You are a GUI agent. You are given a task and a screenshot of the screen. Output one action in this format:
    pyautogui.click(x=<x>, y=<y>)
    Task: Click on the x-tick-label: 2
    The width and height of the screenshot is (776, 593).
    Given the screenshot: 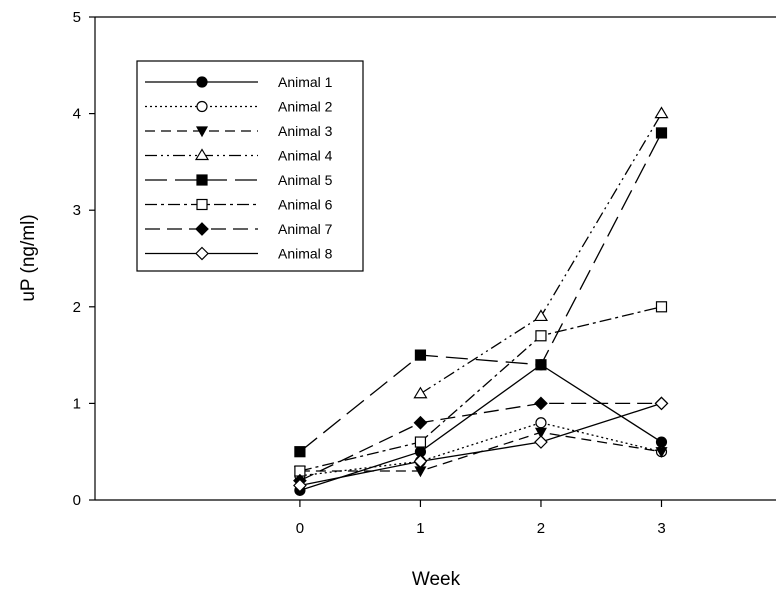 What is the action you would take?
    pyautogui.click(x=541, y=528)
    